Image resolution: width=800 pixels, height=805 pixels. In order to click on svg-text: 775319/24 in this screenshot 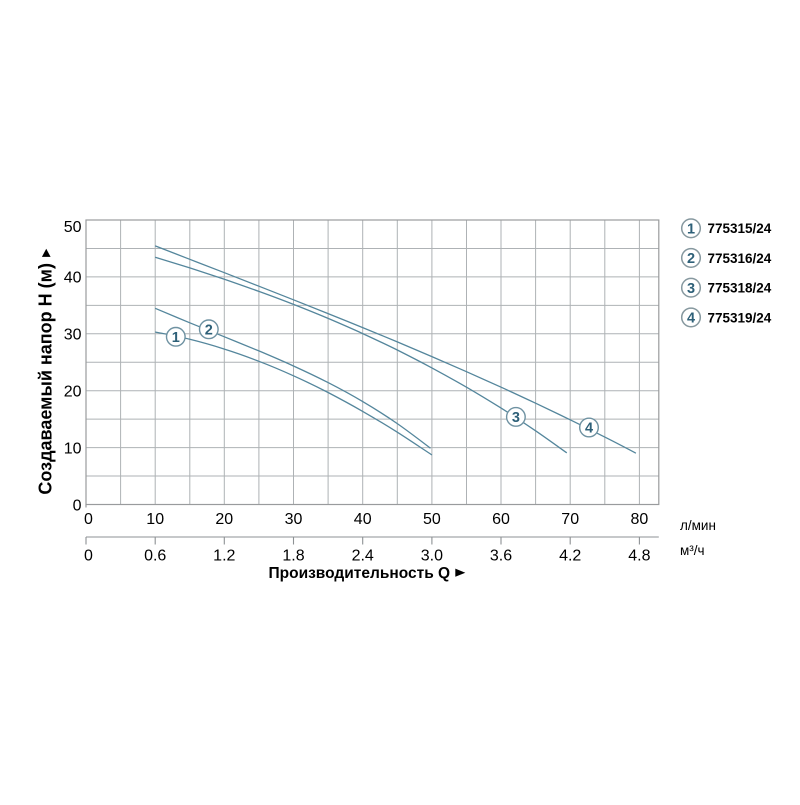, I will do `click(740, 317)`.